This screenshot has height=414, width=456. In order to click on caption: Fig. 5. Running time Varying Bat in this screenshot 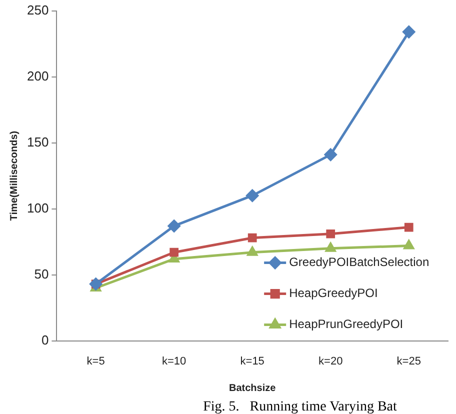, I will do `click(300, 407)`.